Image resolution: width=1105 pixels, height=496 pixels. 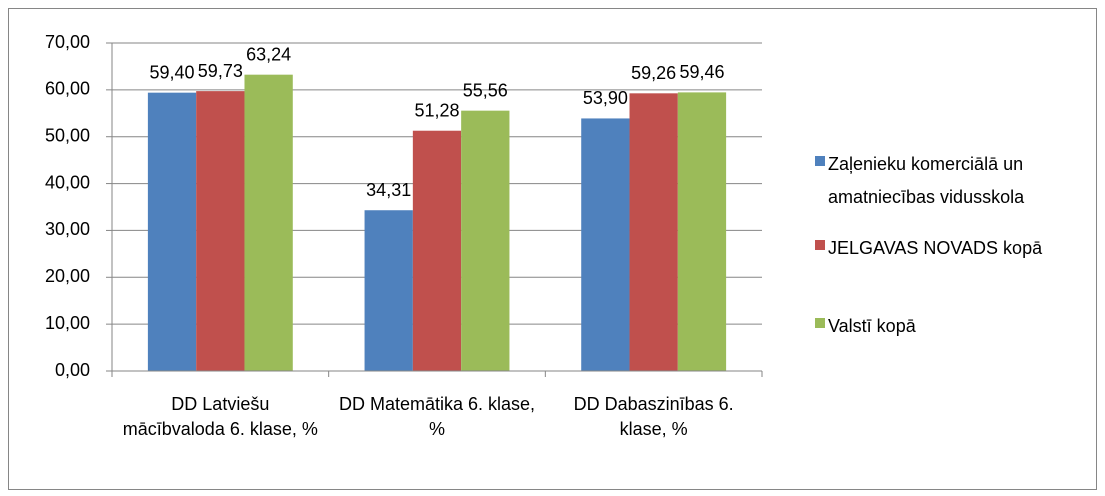 I want to click on y-tick-label: 30,00, so click(x=67, y=229).